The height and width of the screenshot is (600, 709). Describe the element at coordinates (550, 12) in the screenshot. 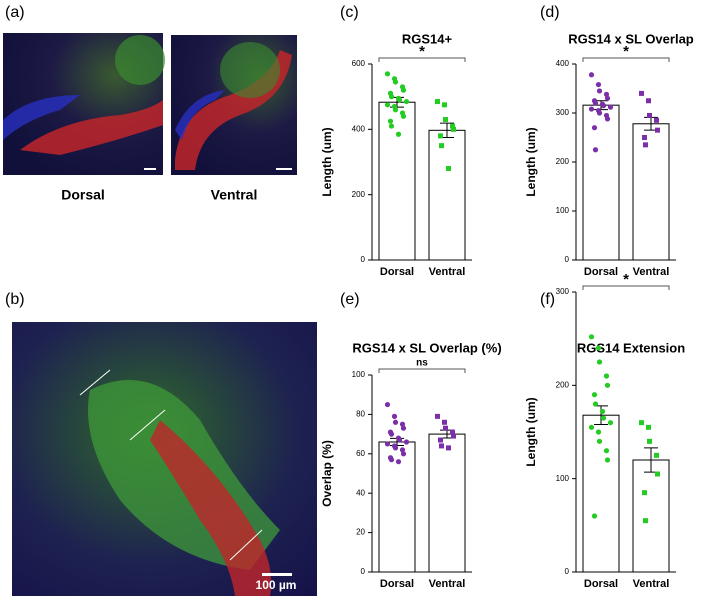

I see `panel-label: (d)` at that location.